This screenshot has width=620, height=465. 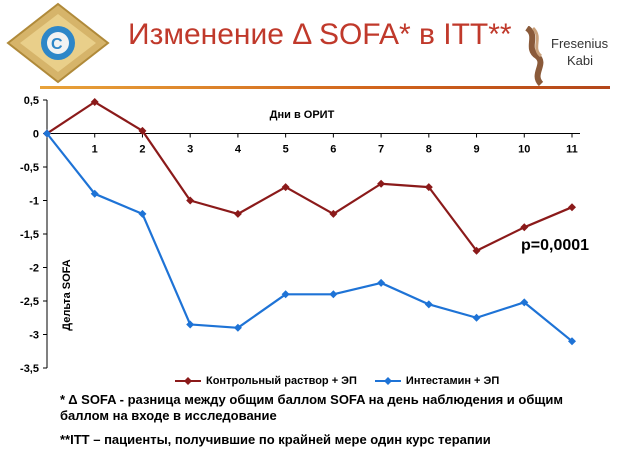 What do you see at coordinates (286, 150) in the screenshot?
I see `x-tick-label: 5` at bounding box center [286, 150].